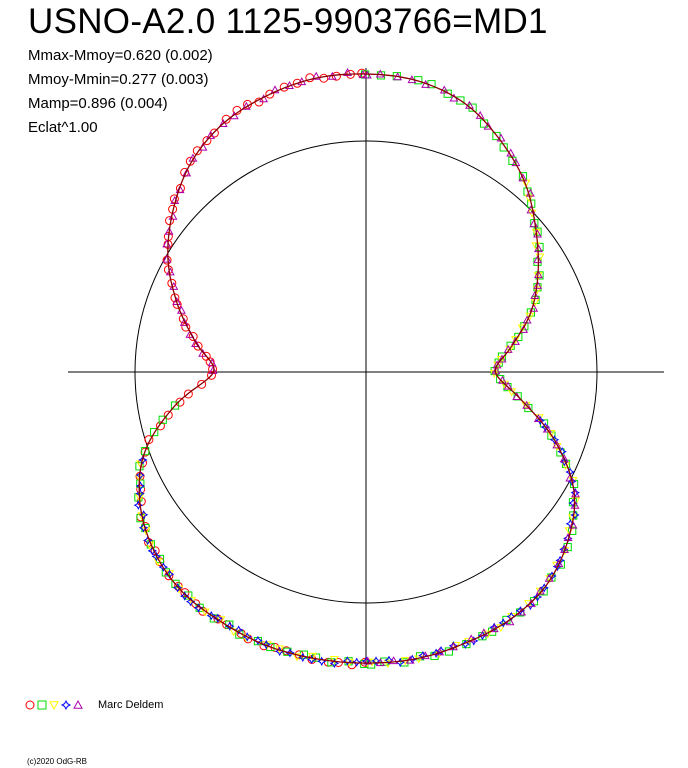  Describe the element at coordinates (63, 127) in the screenshot. I see `stat-eclat: Eclat^1.00` at that location.